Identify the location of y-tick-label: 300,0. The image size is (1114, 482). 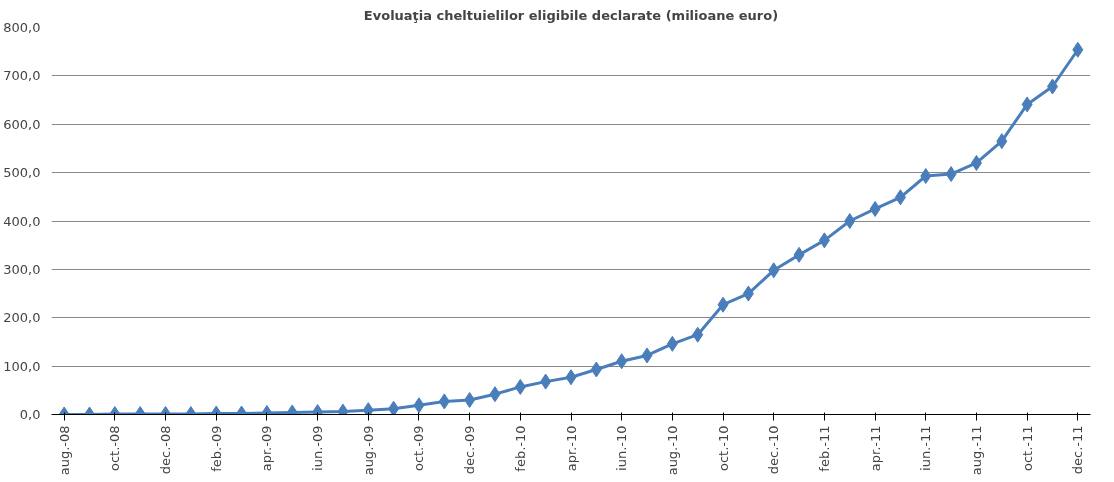
(22, 269).